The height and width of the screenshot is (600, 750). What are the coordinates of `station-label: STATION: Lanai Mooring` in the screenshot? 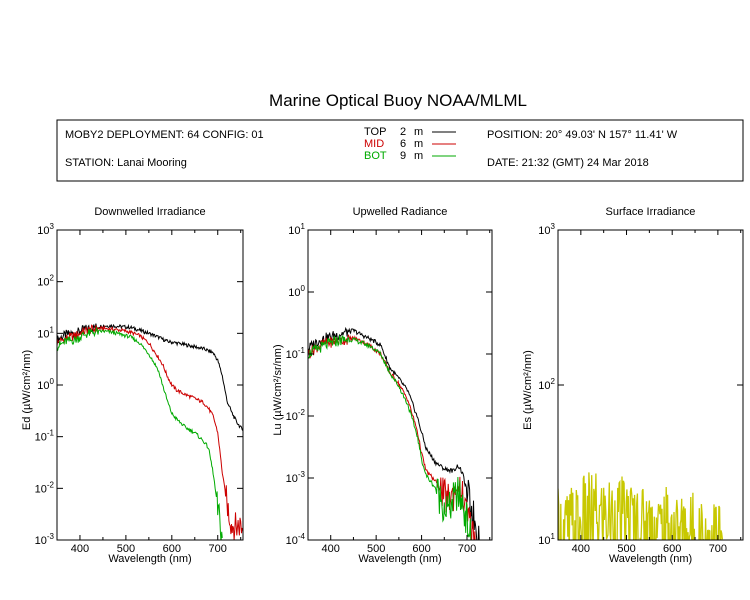 It's located at (126, 163).